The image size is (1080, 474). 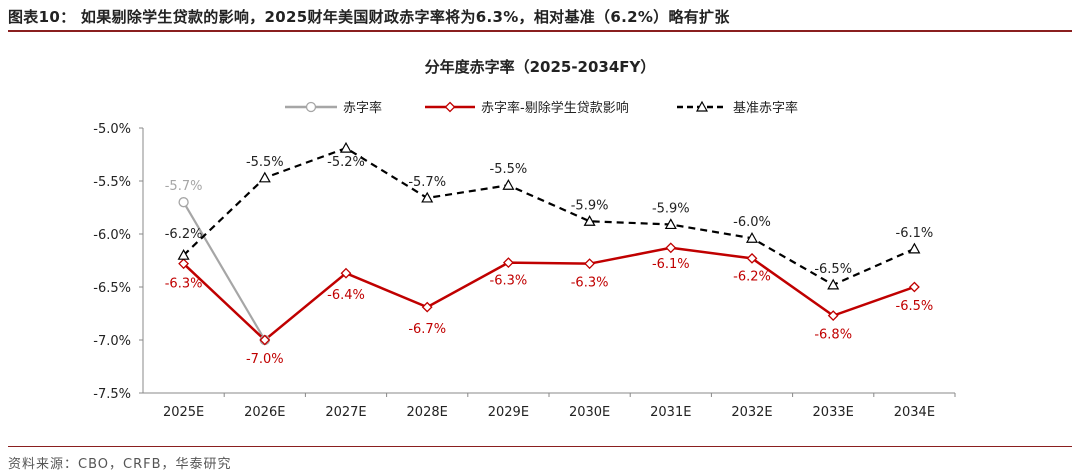 I want to click on series-2-label-0: -6.2%, so click(x=184, y=234).